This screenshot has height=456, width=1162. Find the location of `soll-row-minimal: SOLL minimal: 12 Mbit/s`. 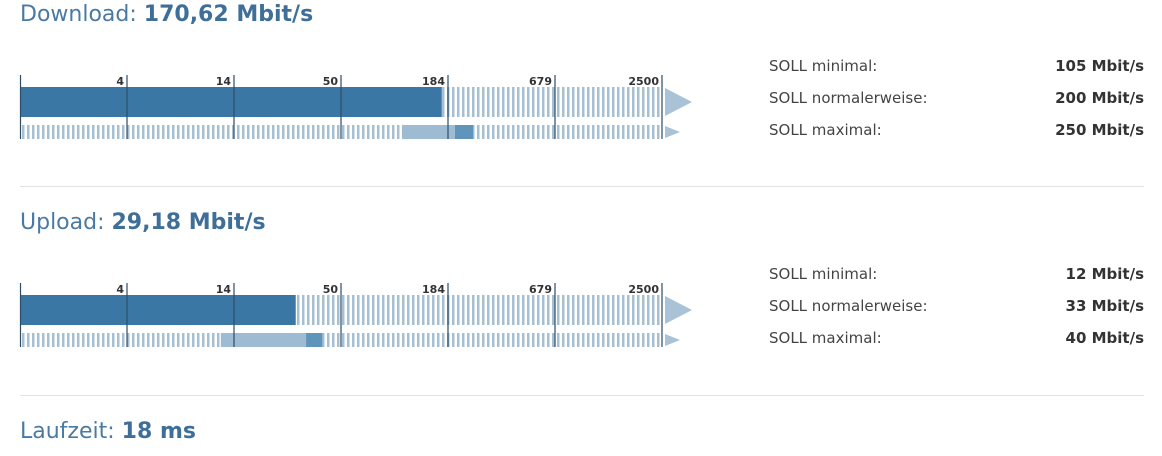

soll-row-minimal: SOLL minimal: 12 Mbit/s is located at coordinates (956, 280).